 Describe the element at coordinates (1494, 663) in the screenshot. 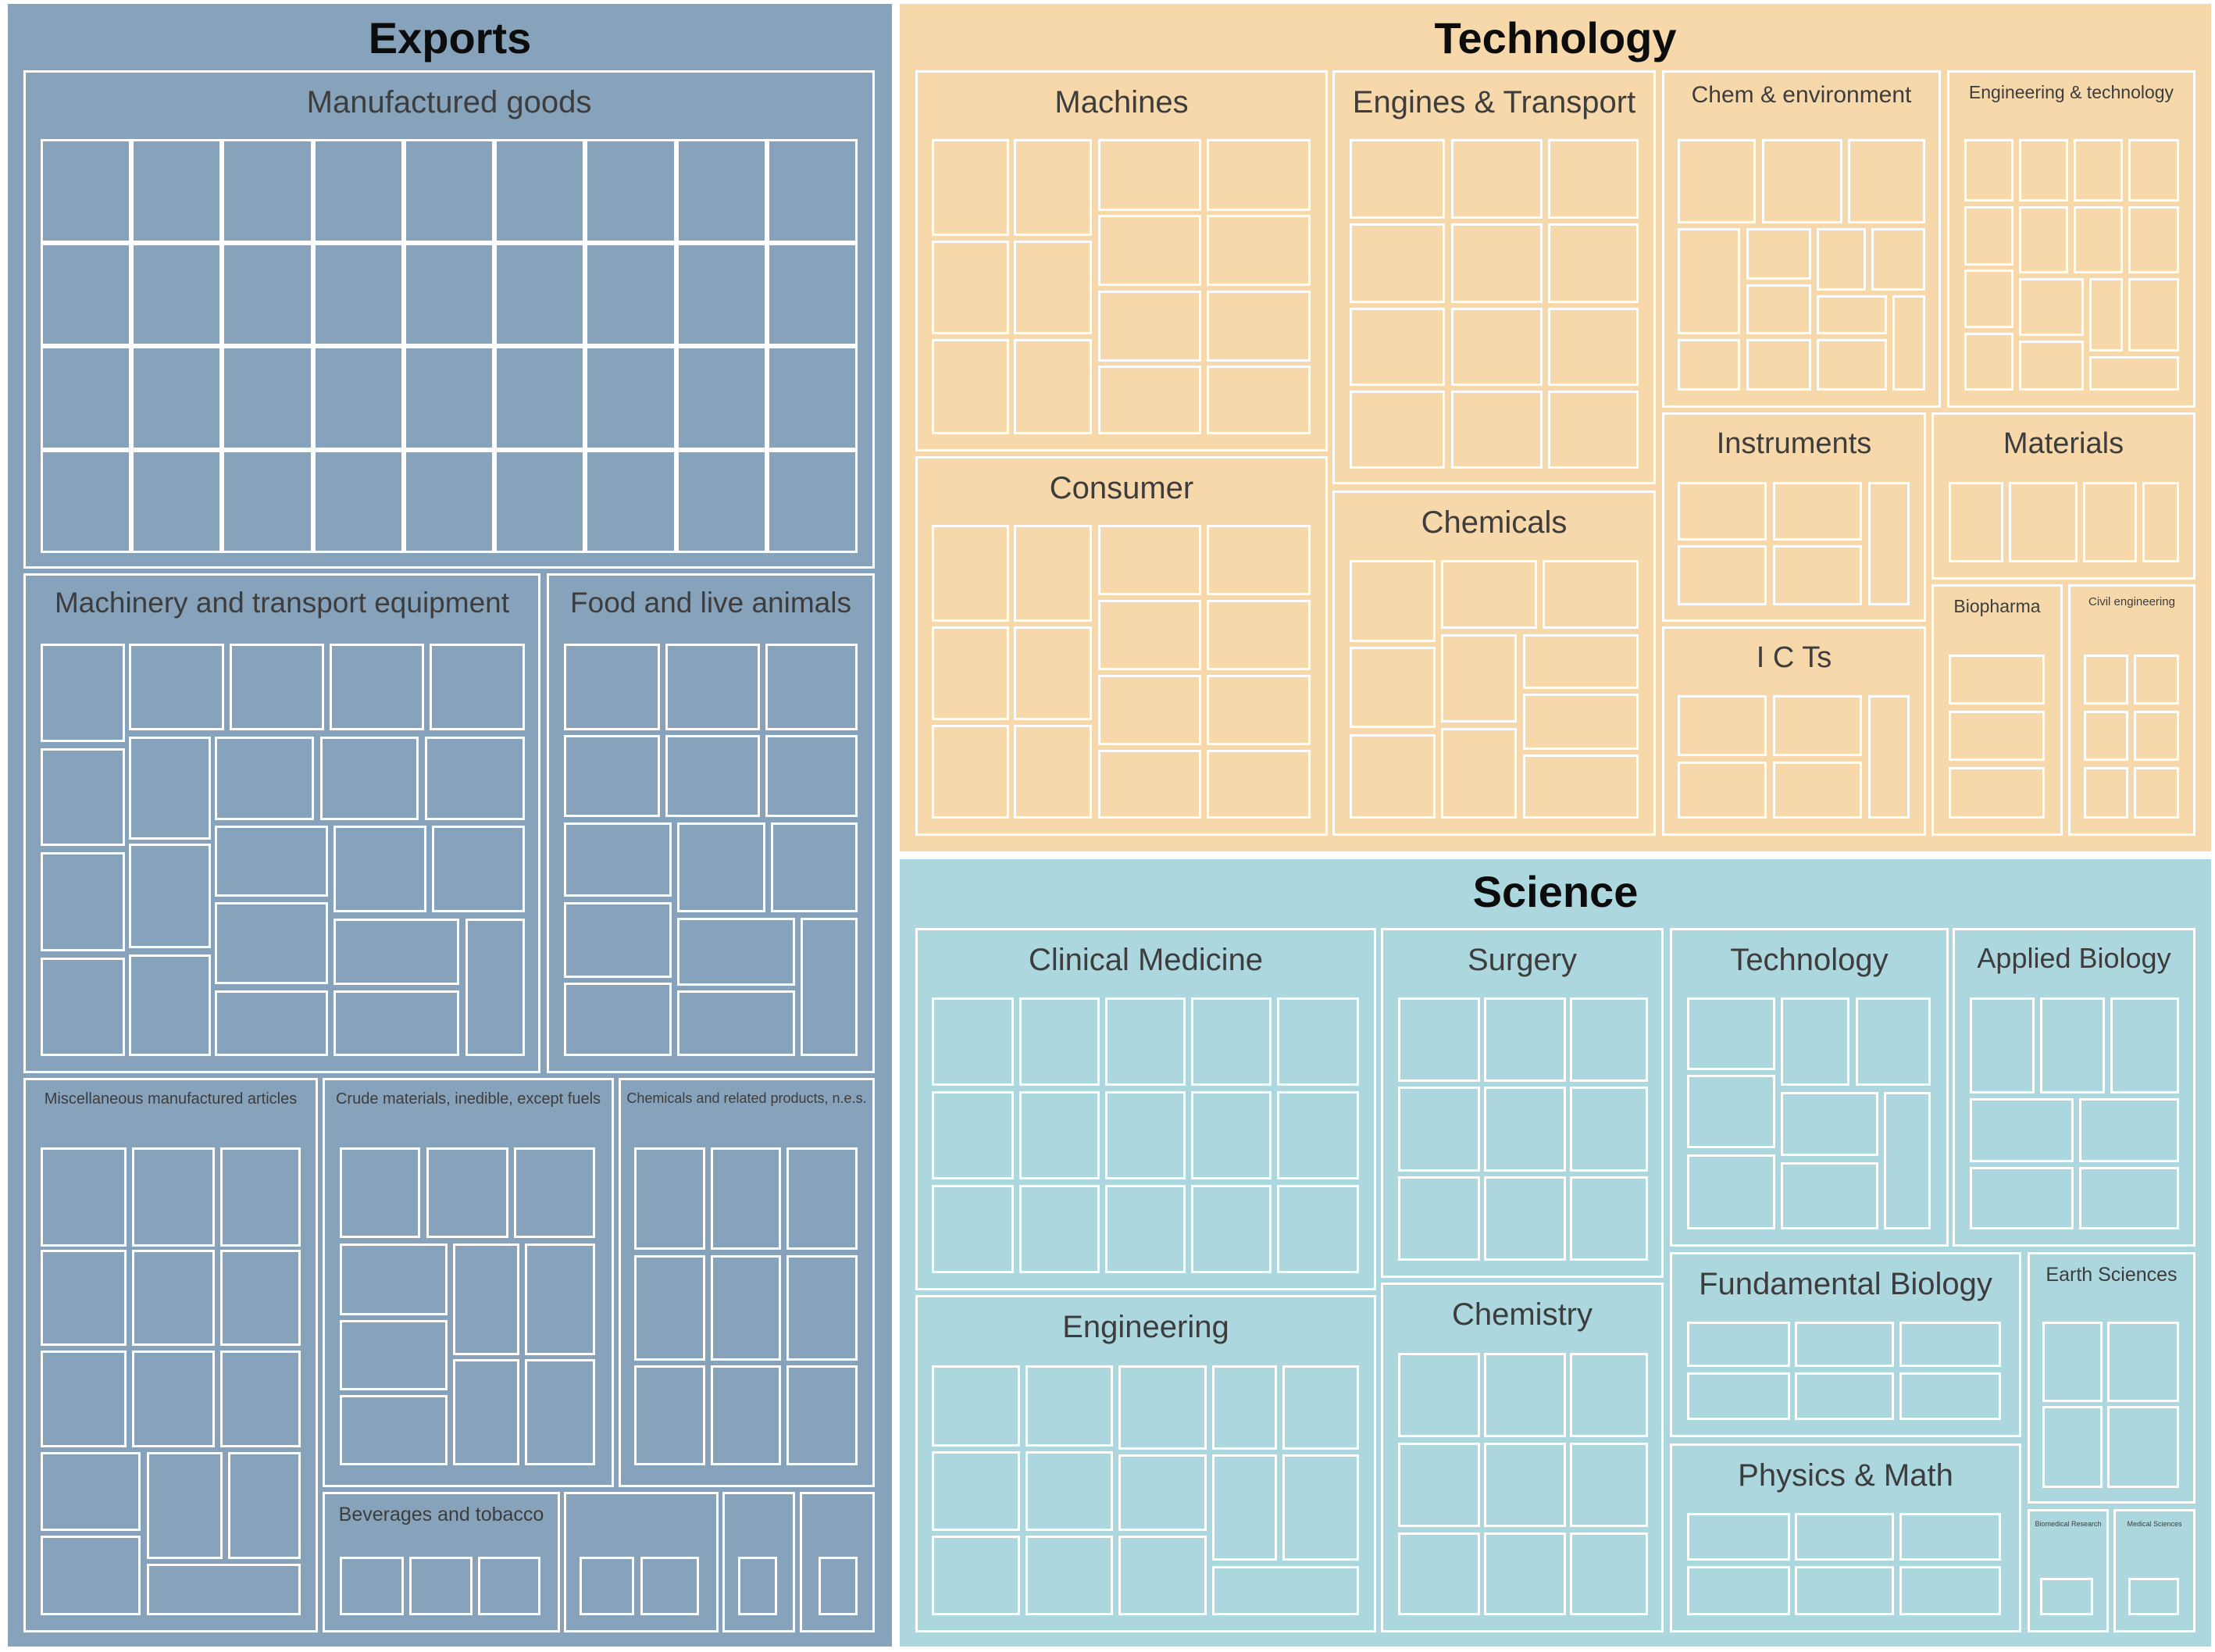

I see `group-chemicals: Chemicals` at that location.